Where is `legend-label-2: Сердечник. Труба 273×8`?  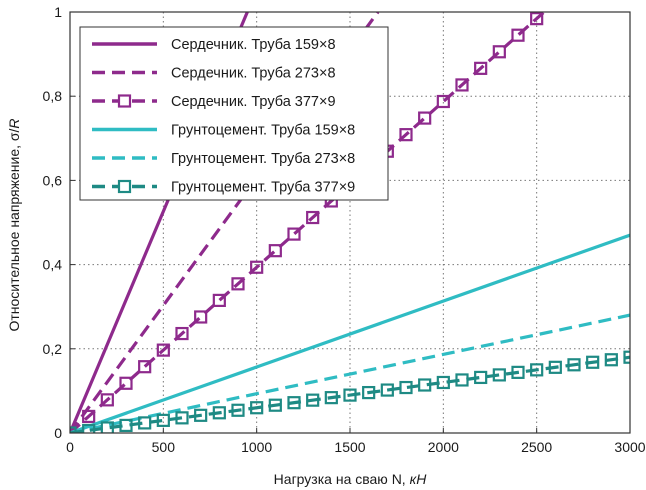
legend-label-2: Сердечник. Труба 273×8 is located at coordinates (253, 74).